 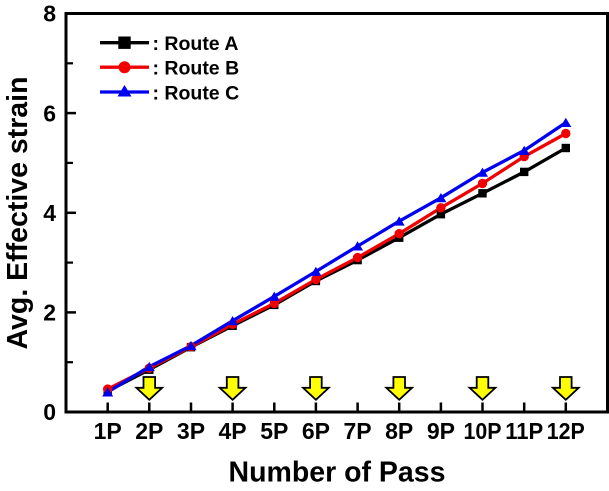 I want to click on svg-text: 11P, so click(x=524, y=431).